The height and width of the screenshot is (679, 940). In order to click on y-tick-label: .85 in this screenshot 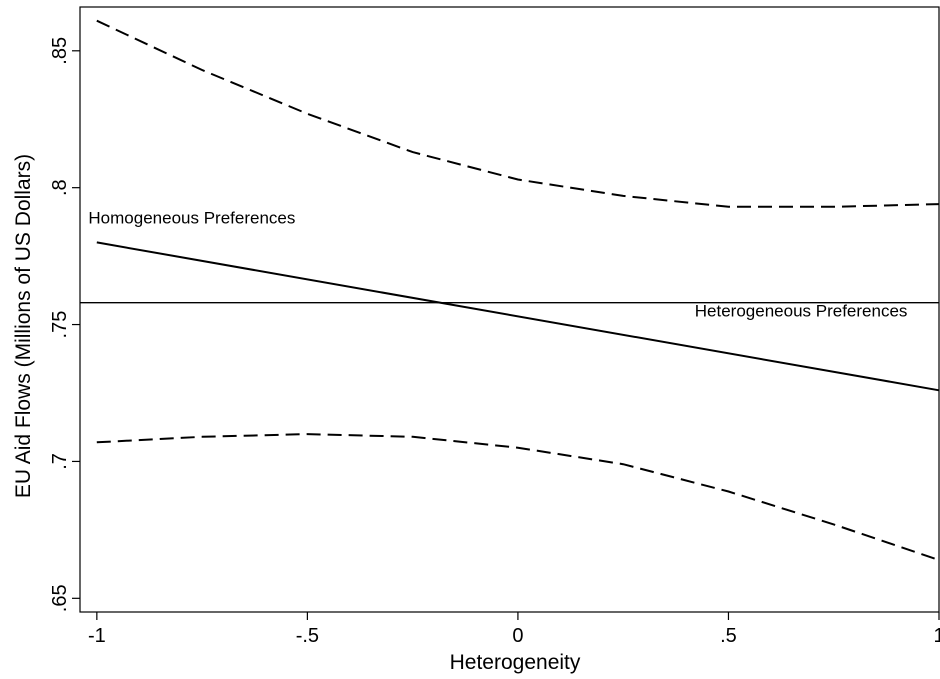, I will do `click(60, 51)`.